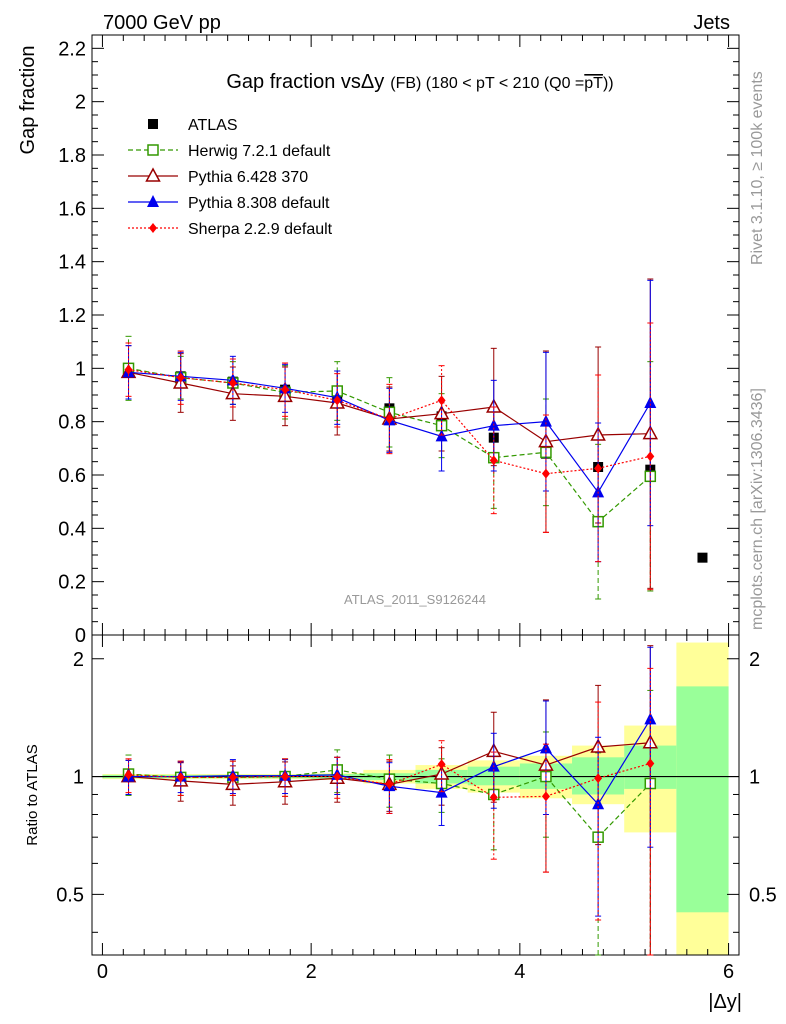 This screenshot has height=1024, width=786. I want to click on y-tick-label-main: 1.8, so click(72, 156).